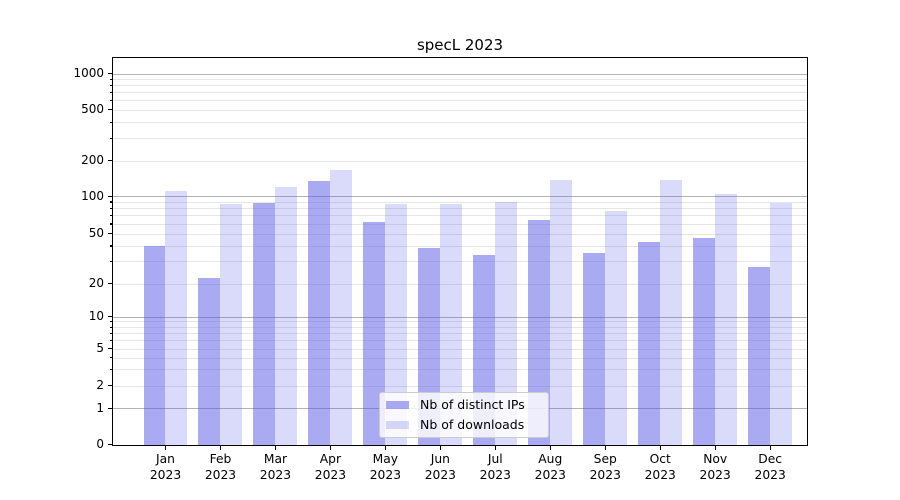 The width and height of the screenshot is (900, 500). I want to click on y-tick-label: 5, so click(100, 348).